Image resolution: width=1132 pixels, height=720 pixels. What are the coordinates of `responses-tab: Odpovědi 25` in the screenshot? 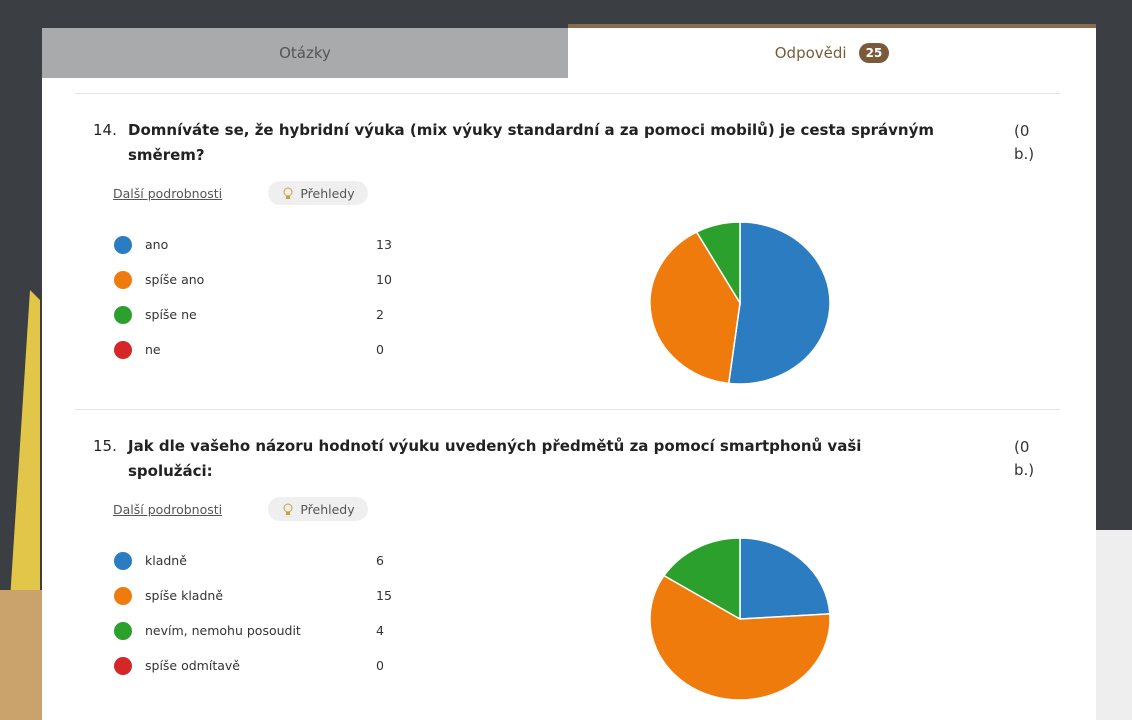 It's located at (832, 51).